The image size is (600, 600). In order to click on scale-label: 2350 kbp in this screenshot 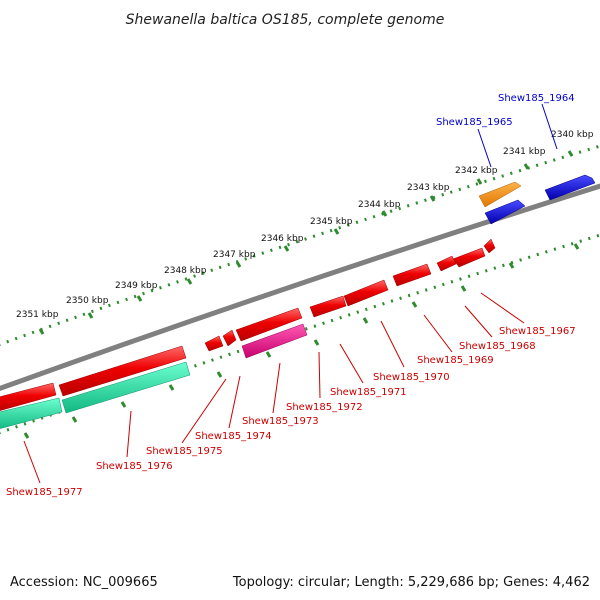, I will do `click(87, 301)`.